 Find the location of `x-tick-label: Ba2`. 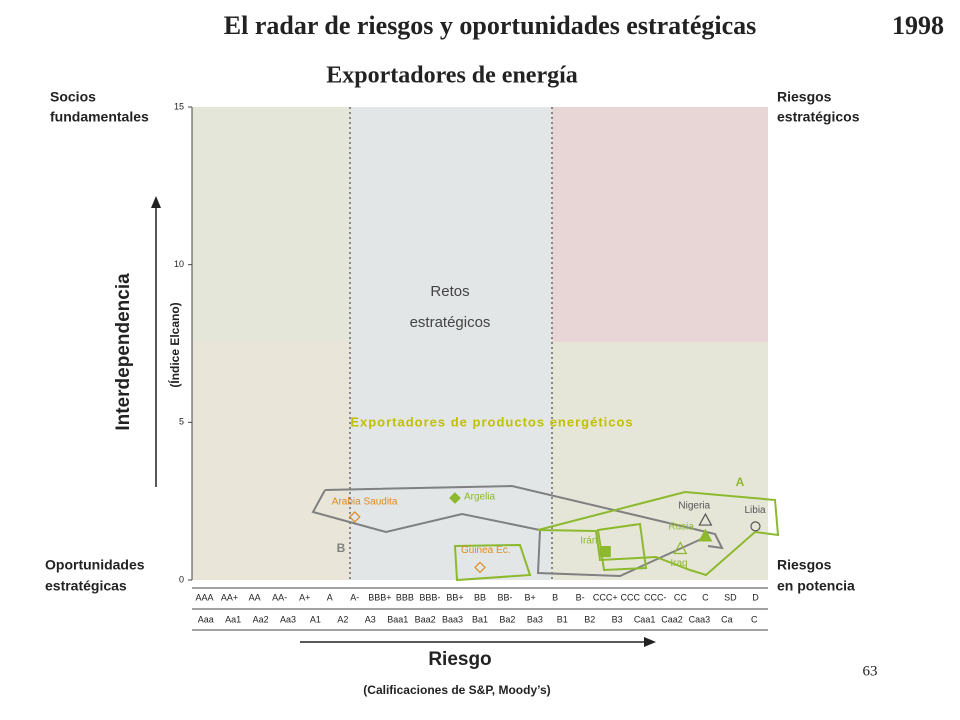

x-tick-label: Ba2 is located at coordinates (507, 619).